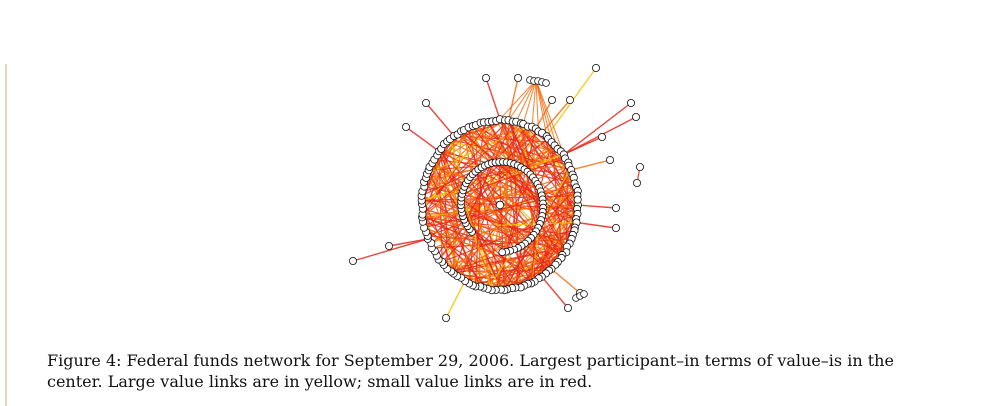  What do you see at coordinates (6, 235) in the screenshot?
I see `margin-rule` at bounding box center [6, 235].